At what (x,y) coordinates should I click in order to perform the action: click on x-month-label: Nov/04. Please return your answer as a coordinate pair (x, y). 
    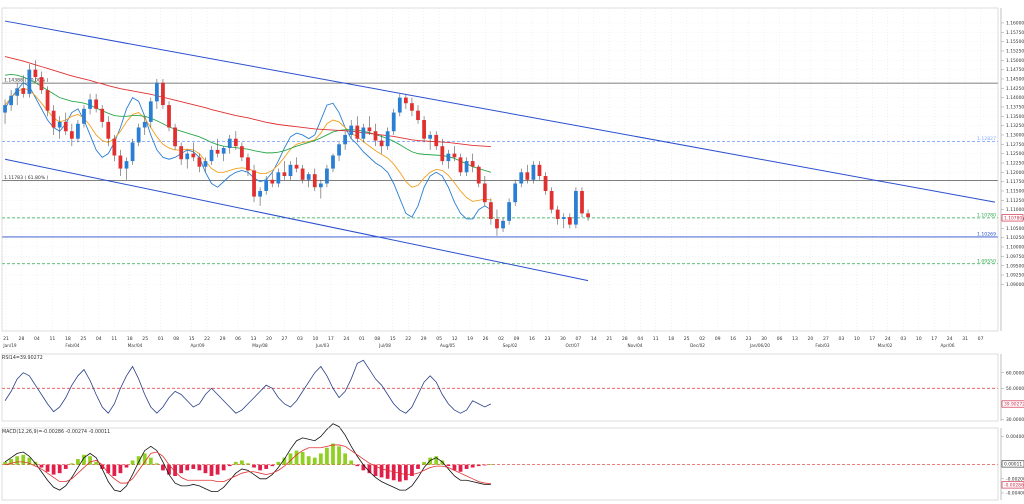
    Looking at the image, I should click on (635, 345).